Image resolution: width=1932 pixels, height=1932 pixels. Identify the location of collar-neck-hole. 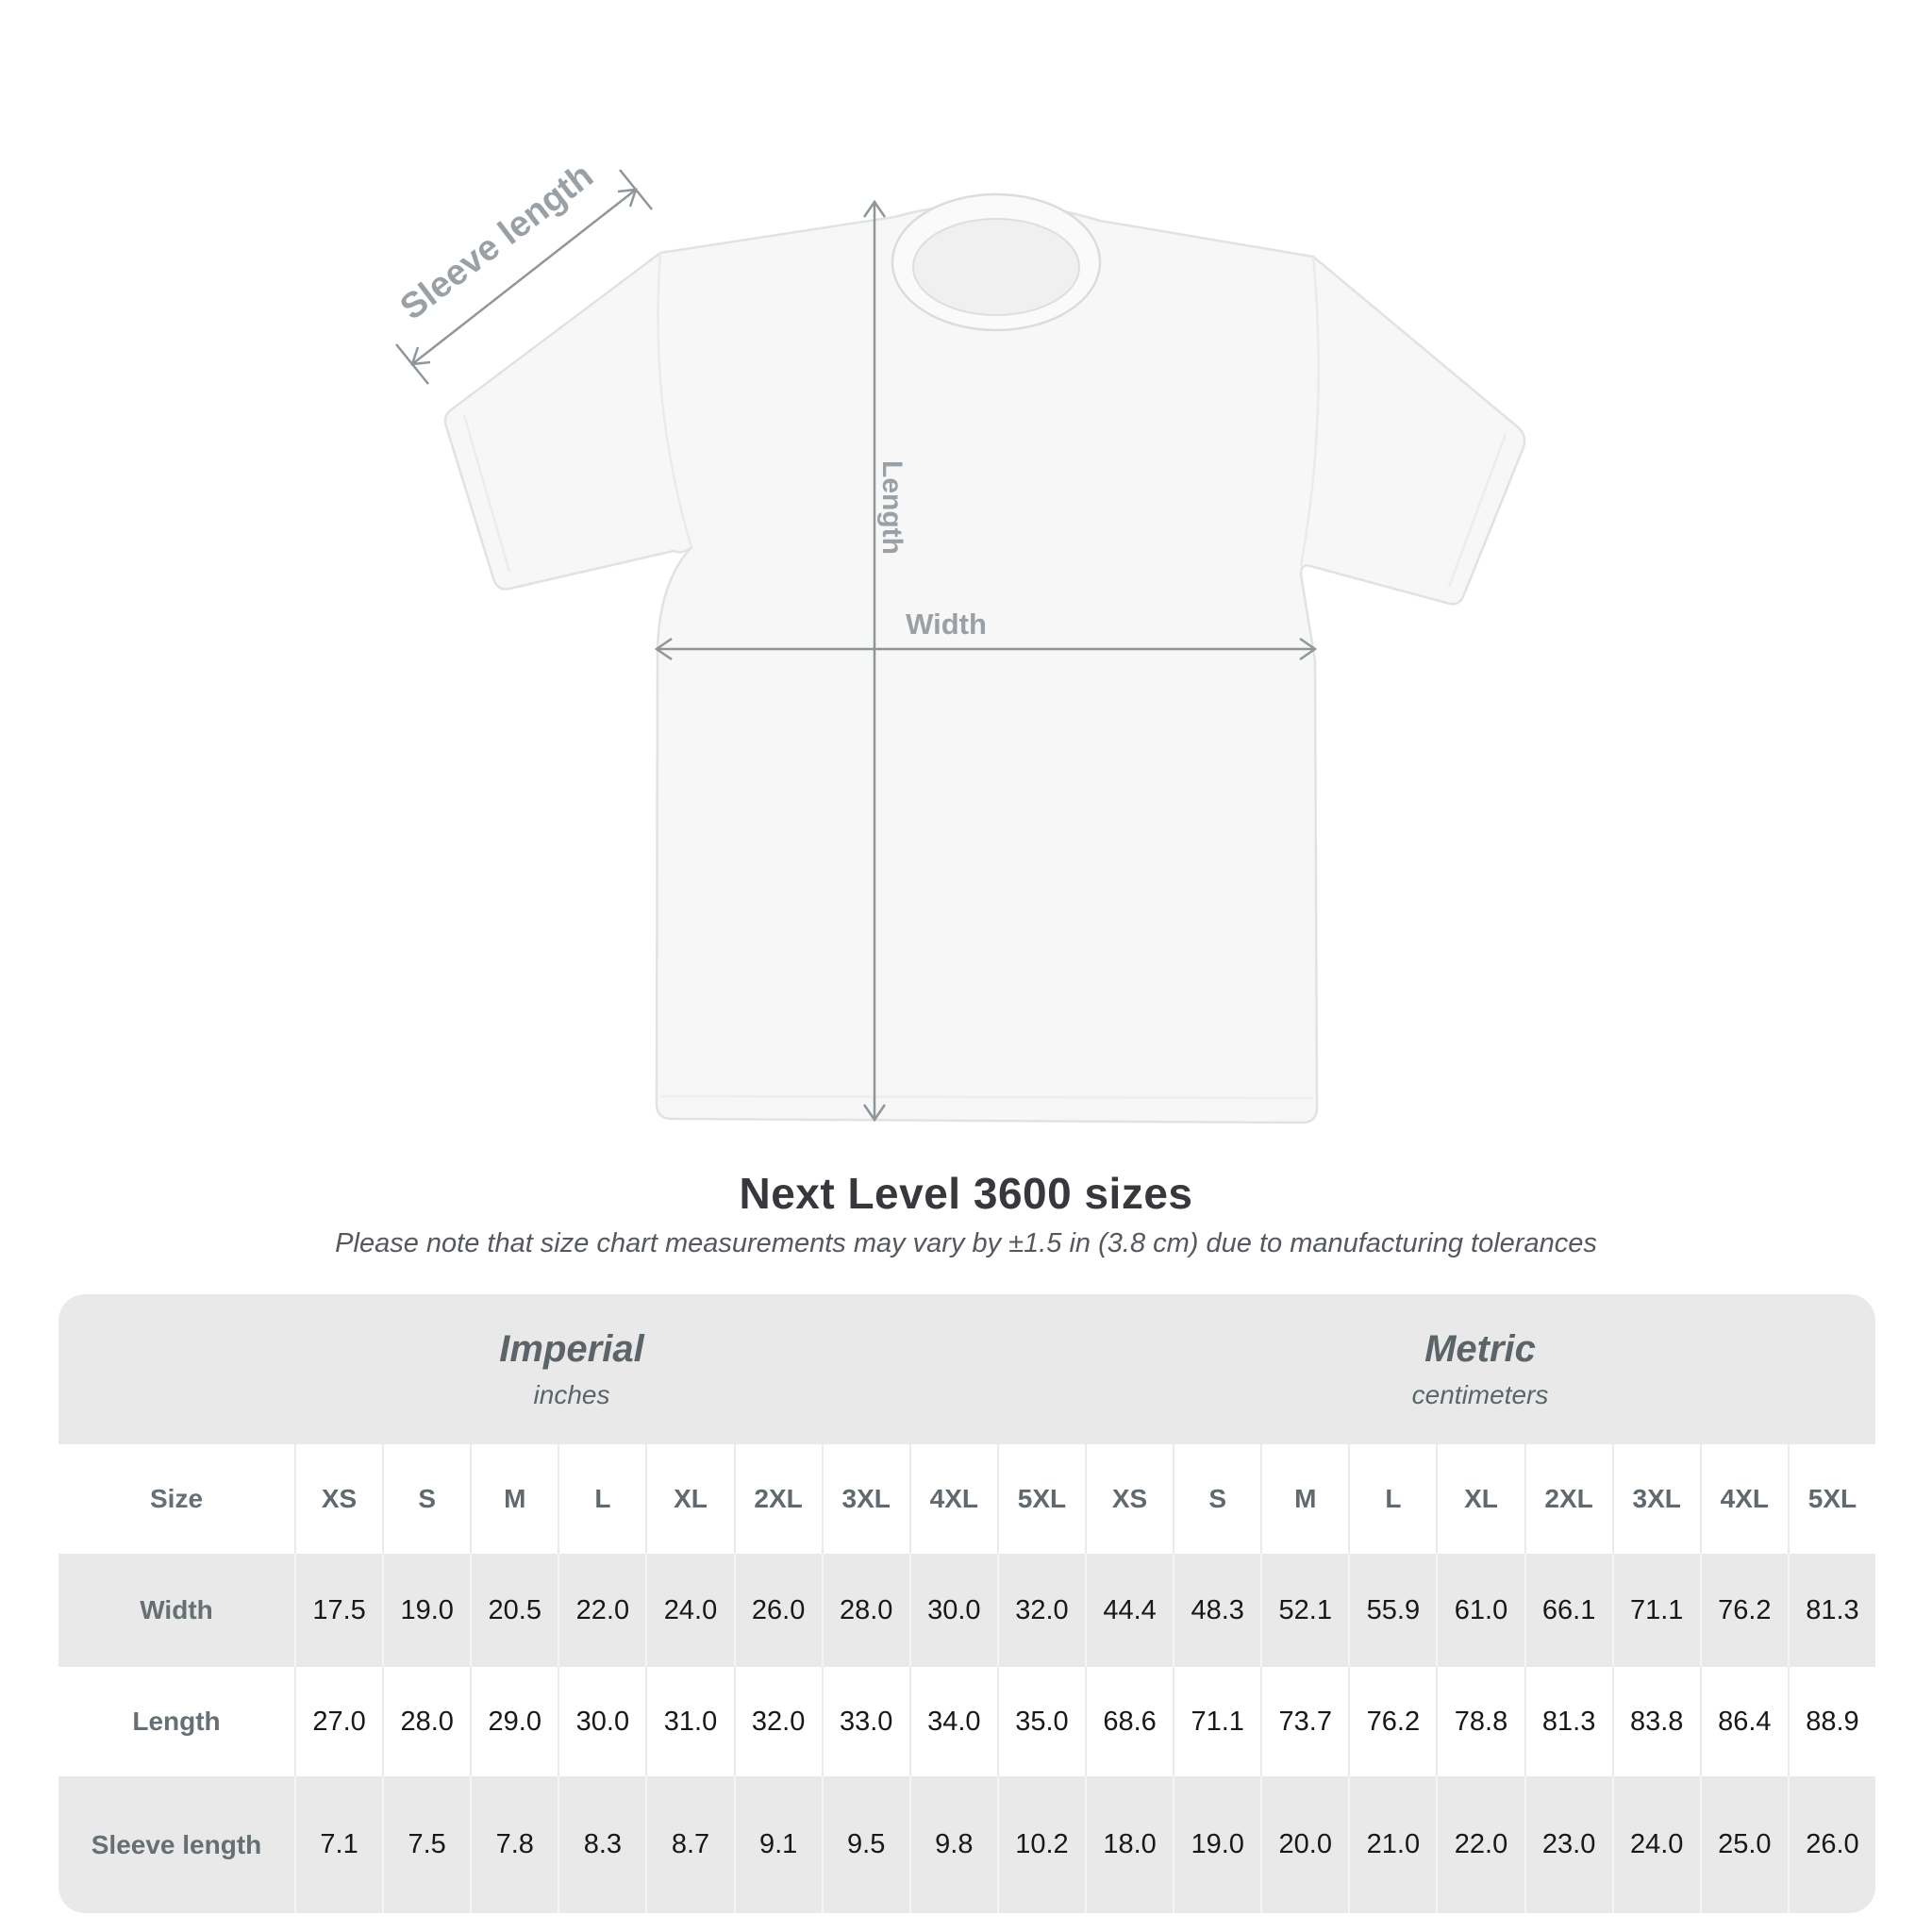
(996, 267).